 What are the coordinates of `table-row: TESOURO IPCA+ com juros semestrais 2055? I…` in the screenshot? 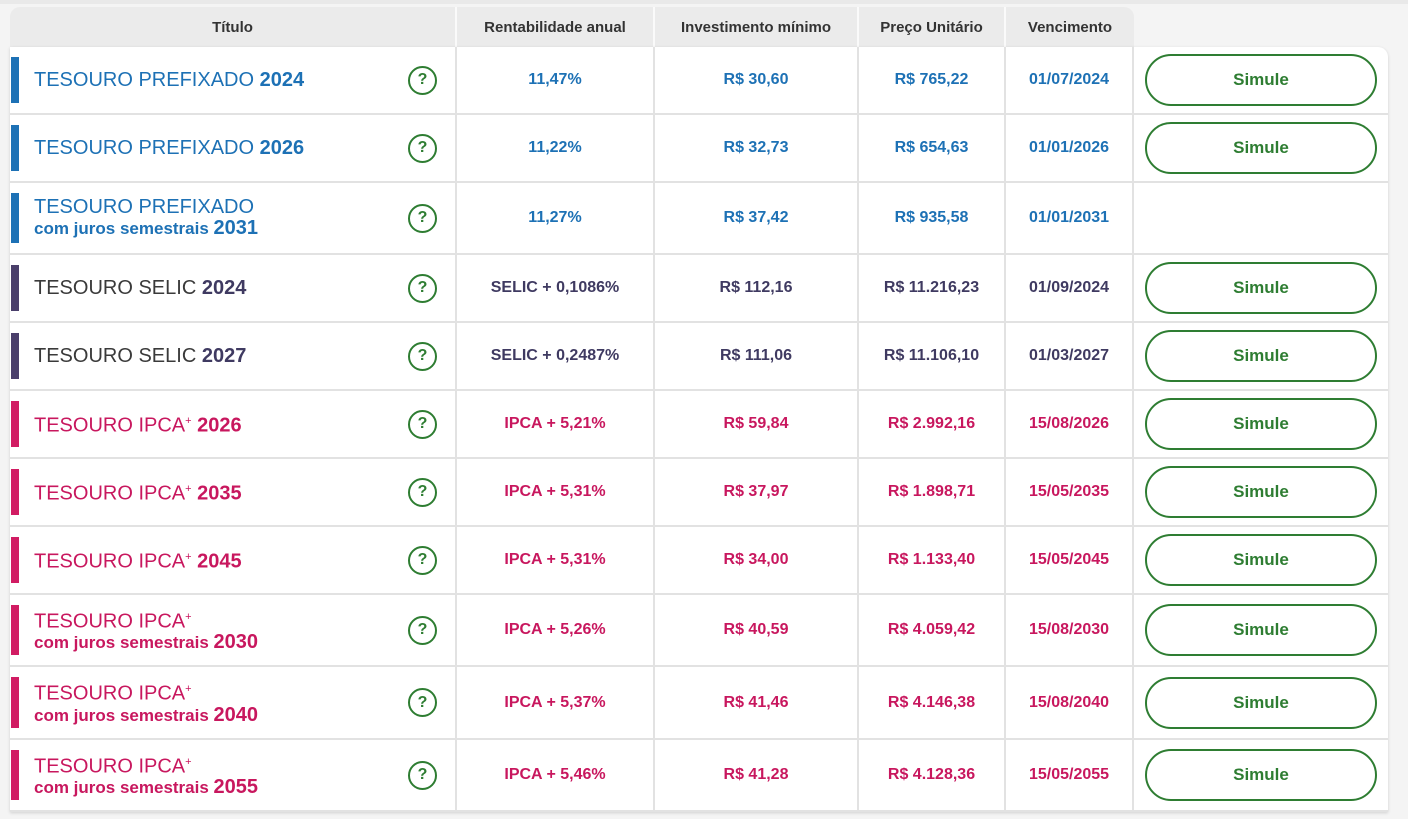 It's located at (699, 776).